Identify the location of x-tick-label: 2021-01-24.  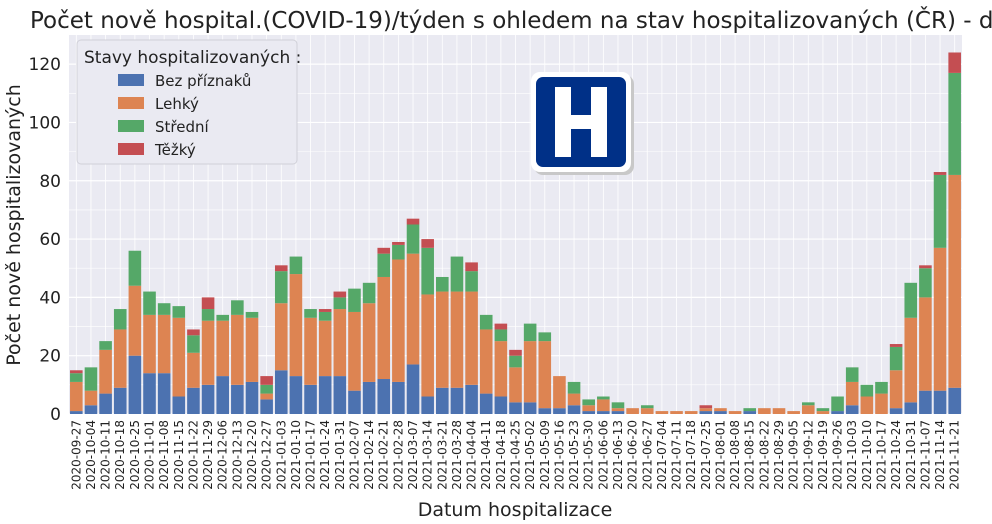
(325, 455).